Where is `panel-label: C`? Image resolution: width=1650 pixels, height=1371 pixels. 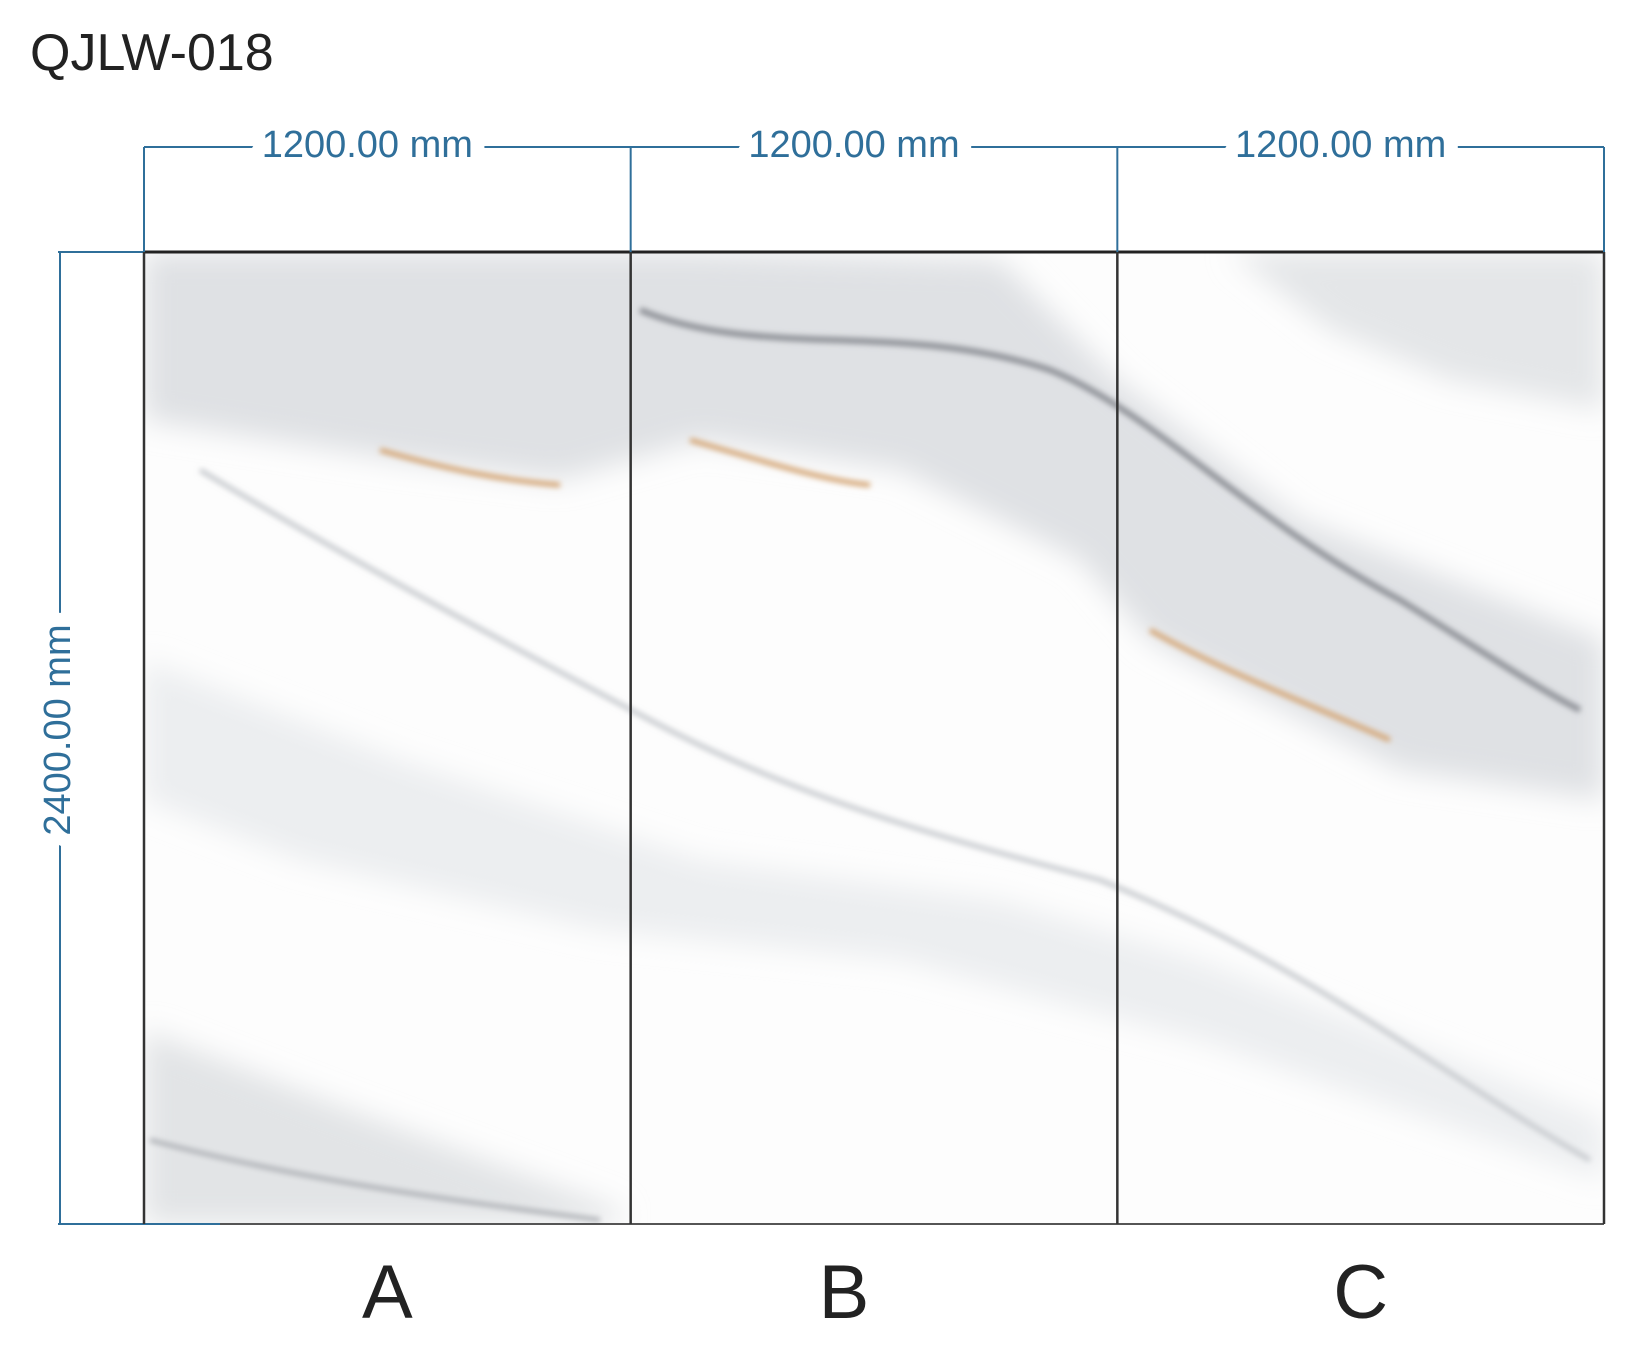
panel-label: C is located at coordinates (1360, 1292).